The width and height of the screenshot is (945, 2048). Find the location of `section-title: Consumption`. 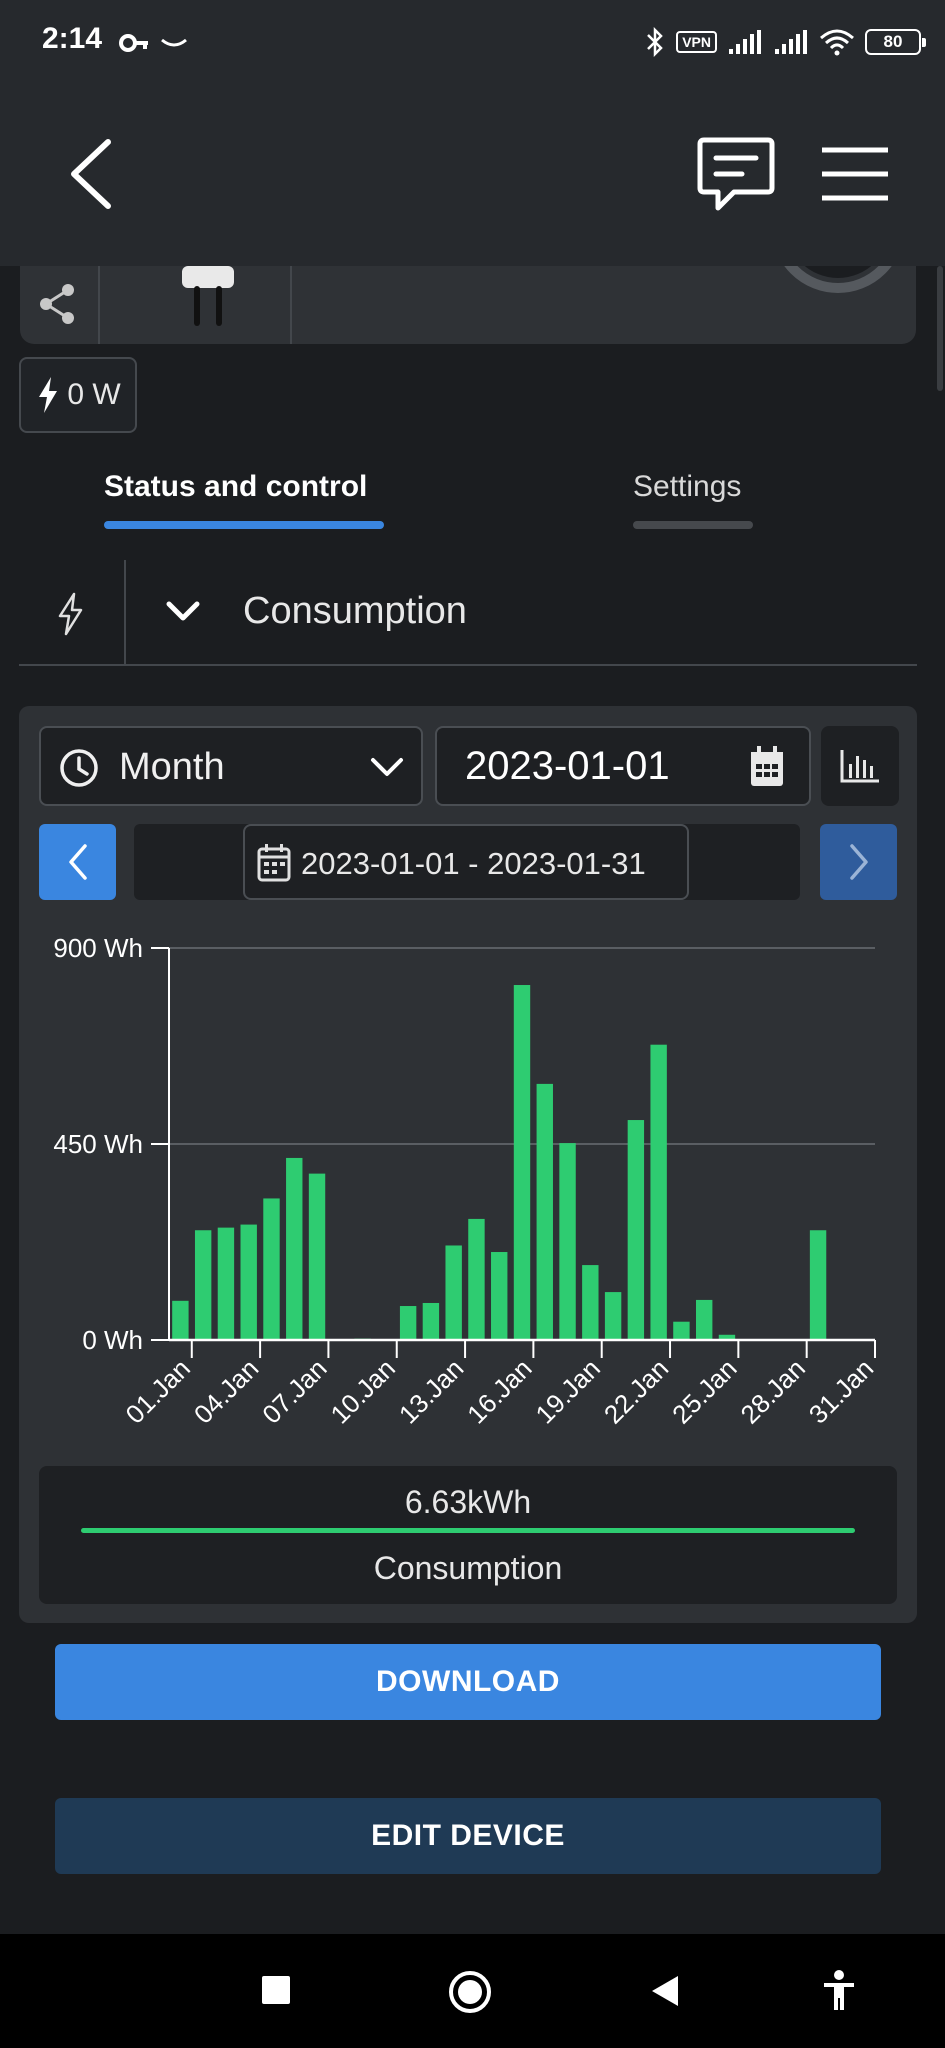

section-title: Consumption is located at coordinates (355, 611).